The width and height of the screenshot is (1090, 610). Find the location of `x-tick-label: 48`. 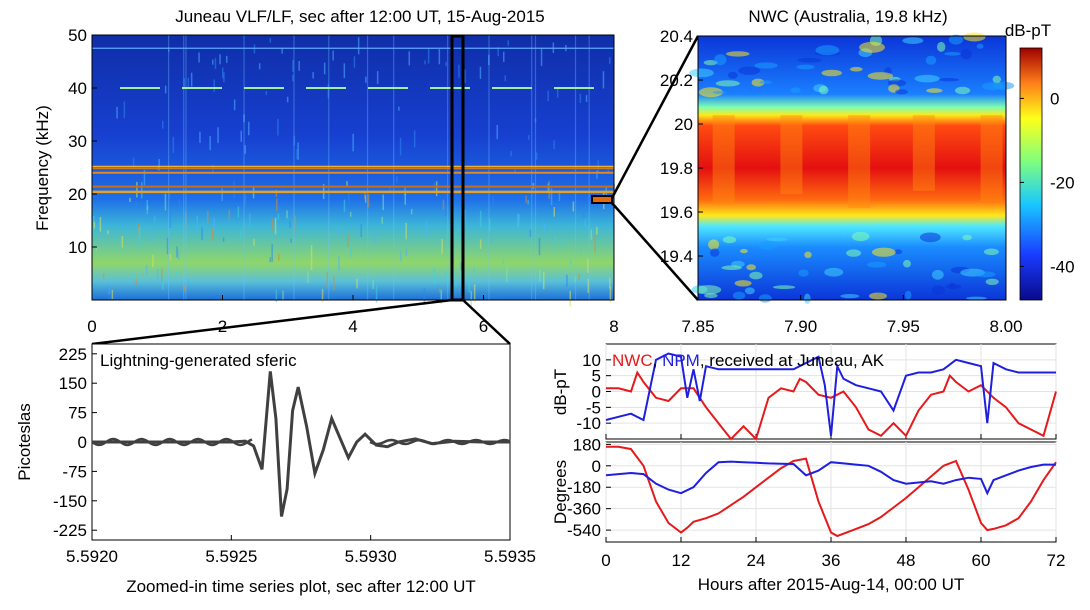

x-tick-label: 48 is located at coordinates (906, 560).